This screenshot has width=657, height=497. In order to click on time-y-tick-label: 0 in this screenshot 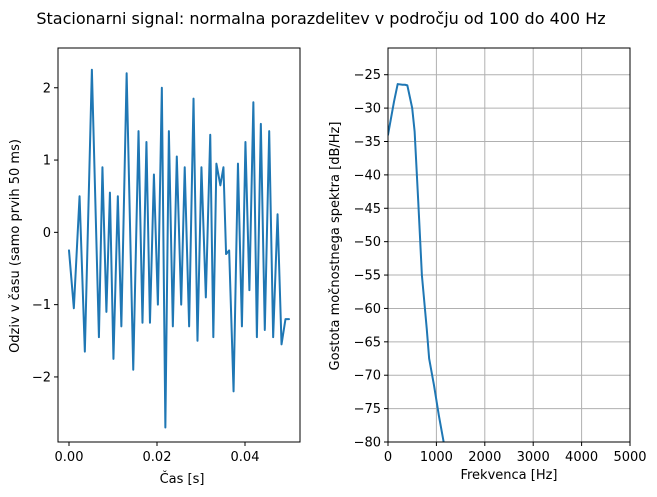, I will do `click(47, 233)`.